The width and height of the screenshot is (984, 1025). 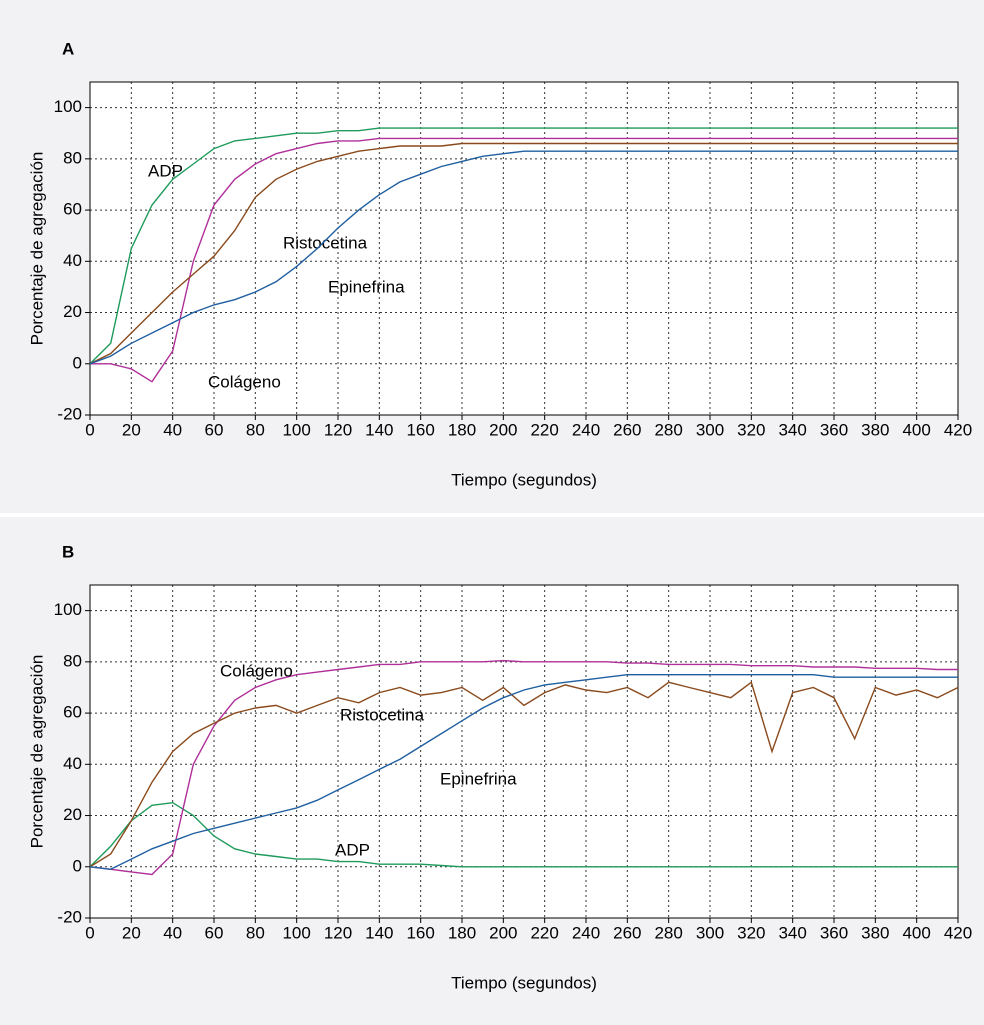 What do you see at coordinates (523, 834) in the screenshot?
I see `series-line` at bounding box center [523, 834].